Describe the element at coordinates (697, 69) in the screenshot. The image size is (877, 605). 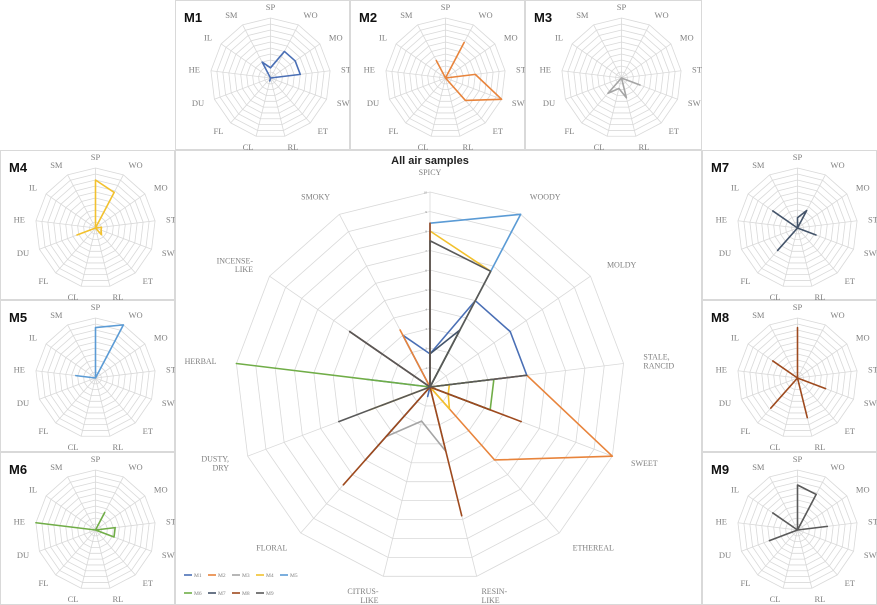
I see `axis-label: ST` at that location.